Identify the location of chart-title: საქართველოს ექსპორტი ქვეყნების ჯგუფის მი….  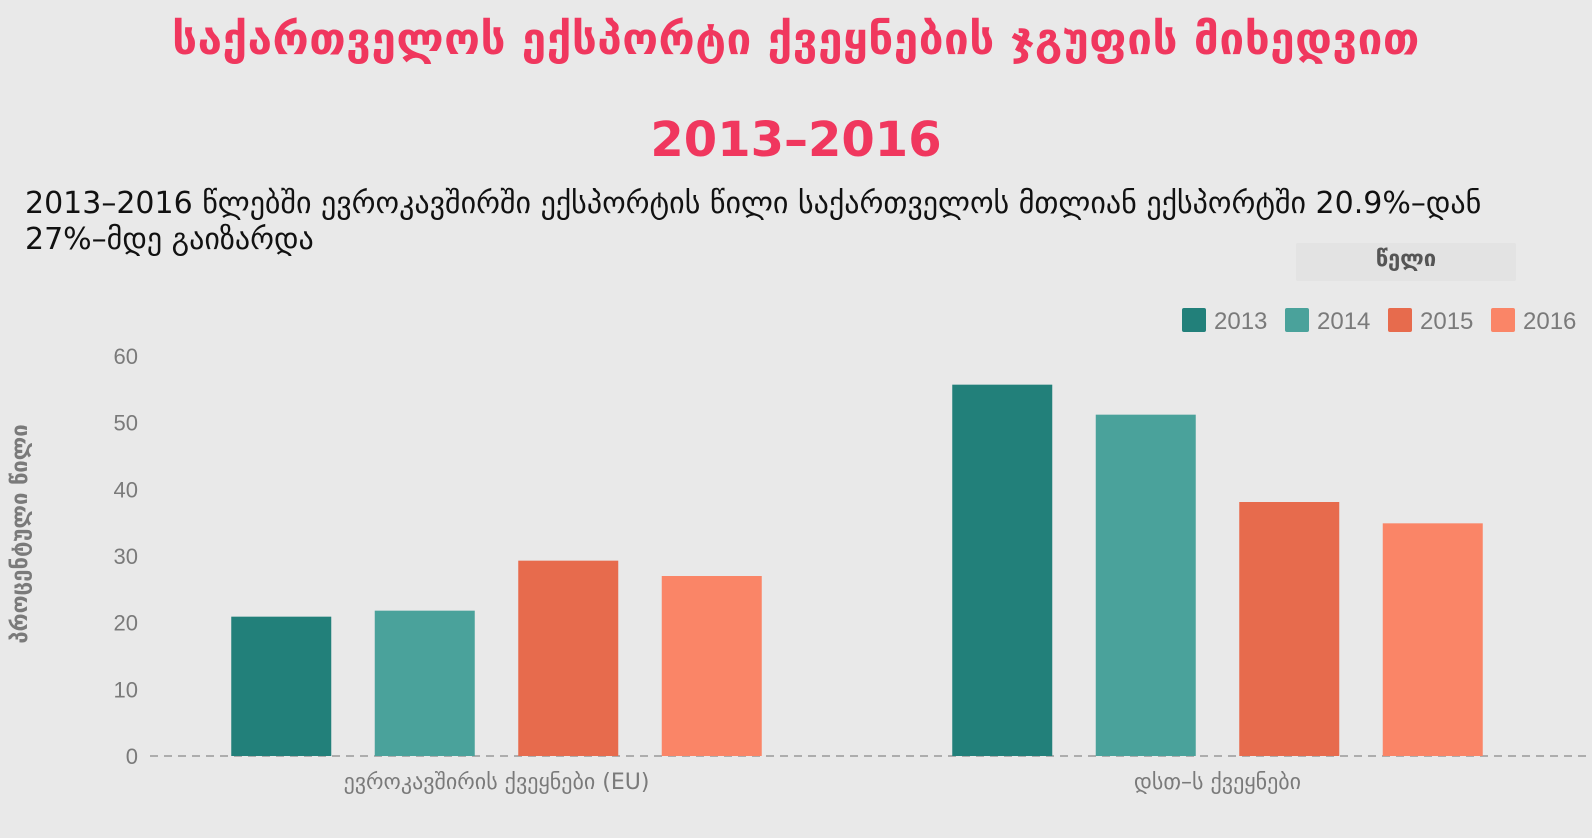
(796, 39).